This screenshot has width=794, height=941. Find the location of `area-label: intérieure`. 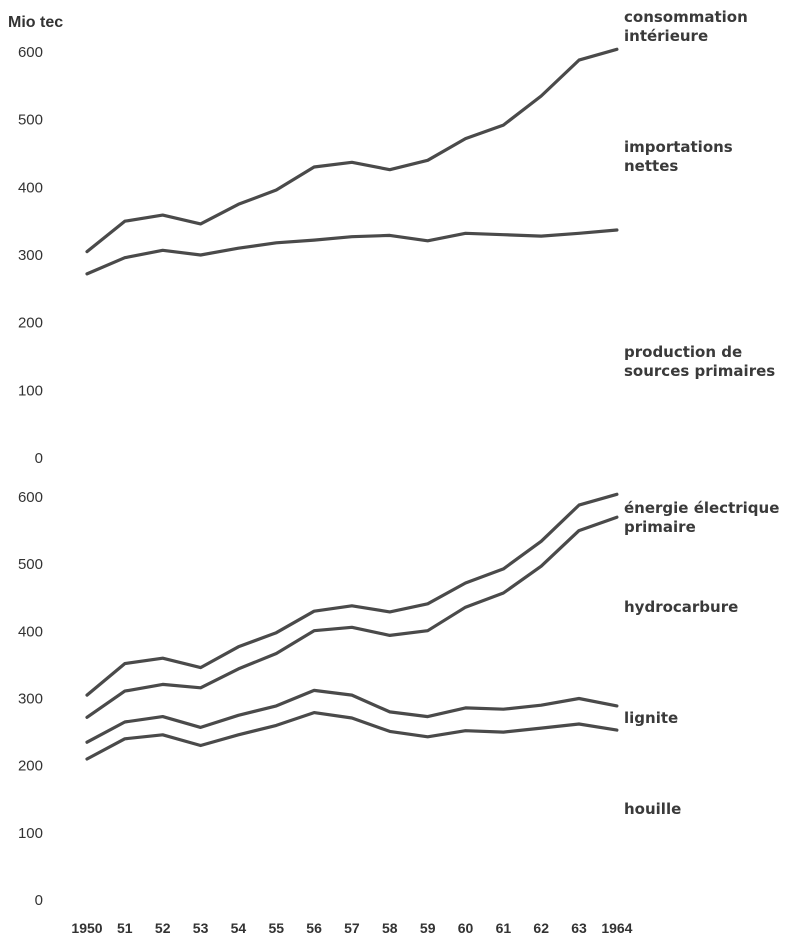

area-label: intérieure is located at coordinates (666, 36).